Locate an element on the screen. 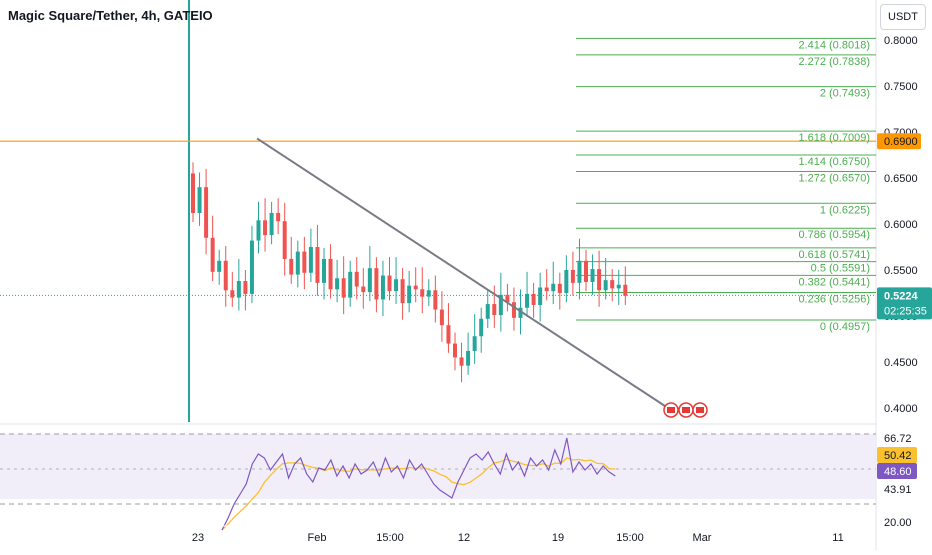 The width and height of the screenshot is (932, 555). rsi-ma-value: 50.42 is located at coordinates (898, 456).